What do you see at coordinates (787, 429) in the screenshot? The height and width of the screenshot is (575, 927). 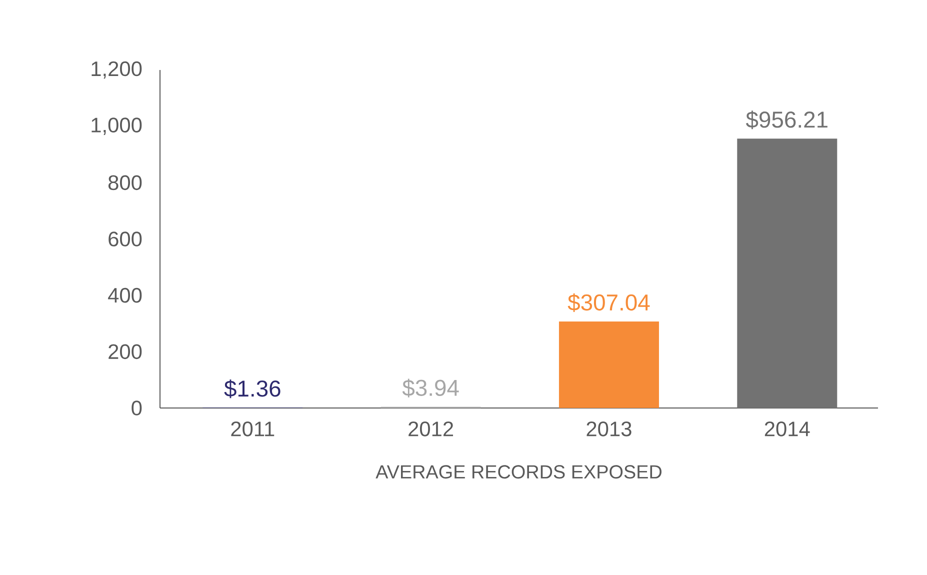 I see `x-tick-label: 2014` at bounding box center [787, 429].